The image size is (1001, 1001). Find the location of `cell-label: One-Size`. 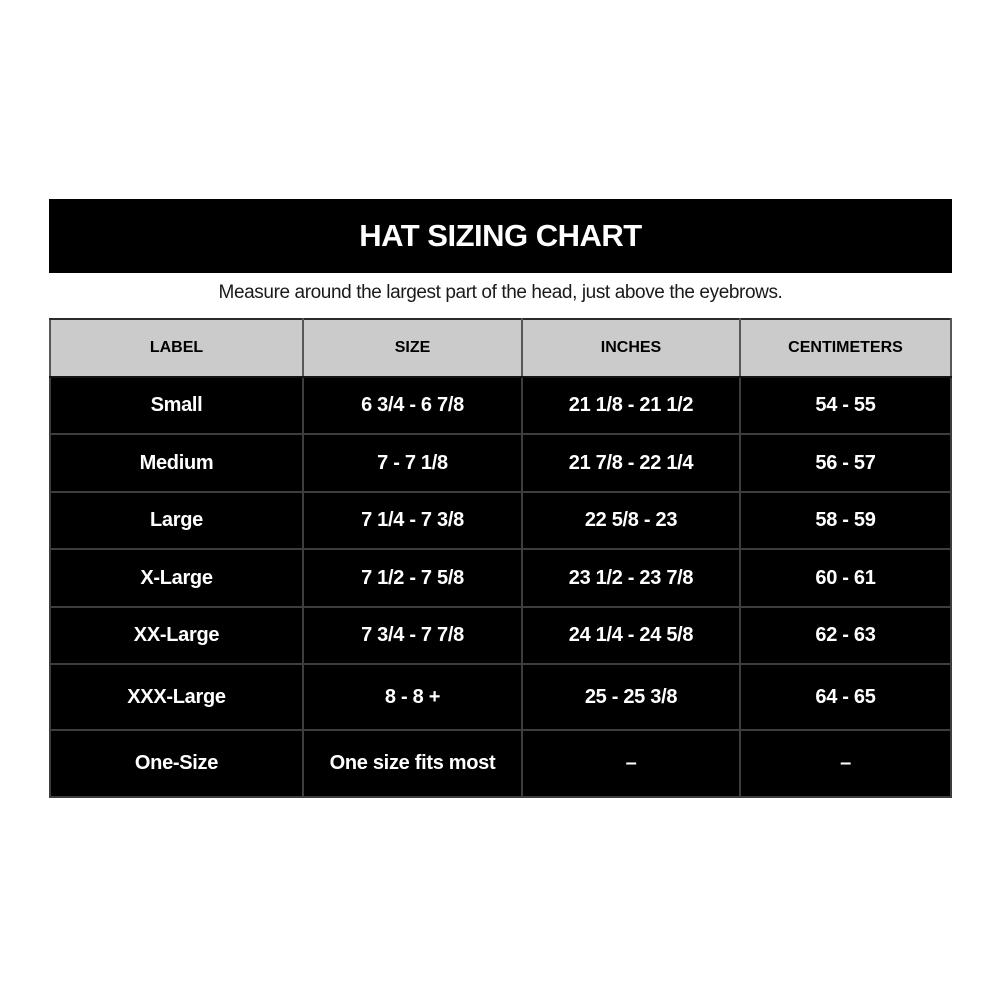

cell-label: One-Size is located at coordinates (176, 763).